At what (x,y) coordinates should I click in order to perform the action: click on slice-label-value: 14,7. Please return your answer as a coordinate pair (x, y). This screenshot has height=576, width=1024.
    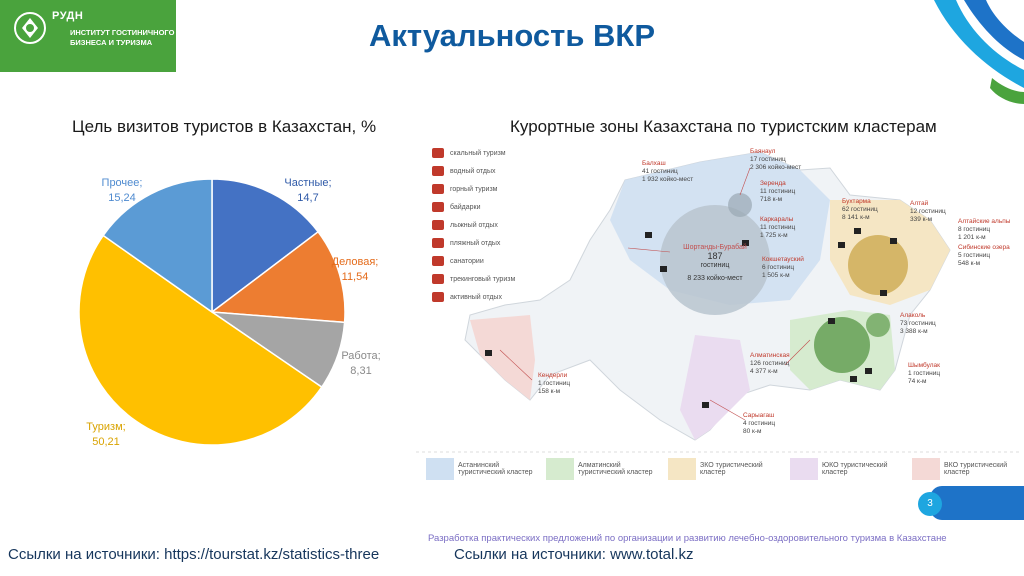
    Looking at the image, I should click on (308, 198).